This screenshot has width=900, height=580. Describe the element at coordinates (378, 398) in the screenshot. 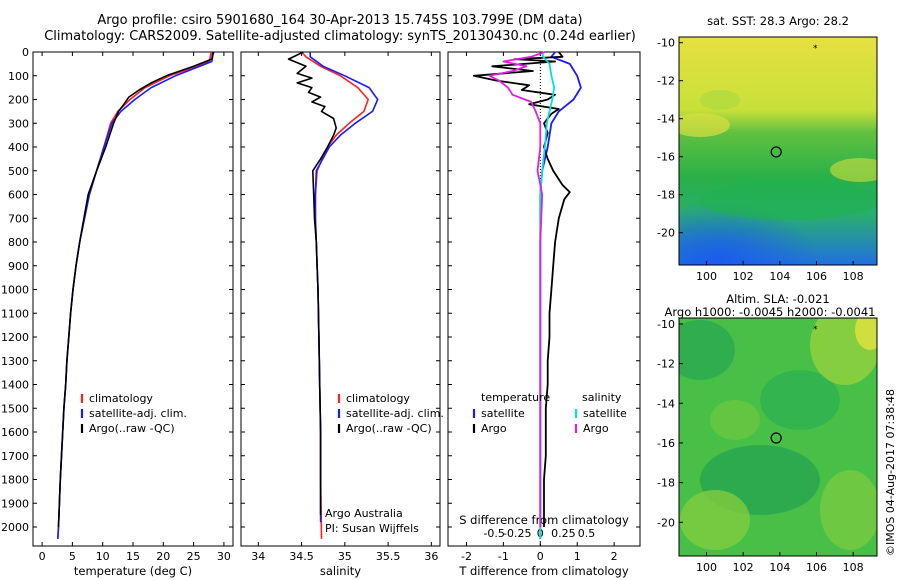

I see `salinity-legend-text-0: climatology` at that location.